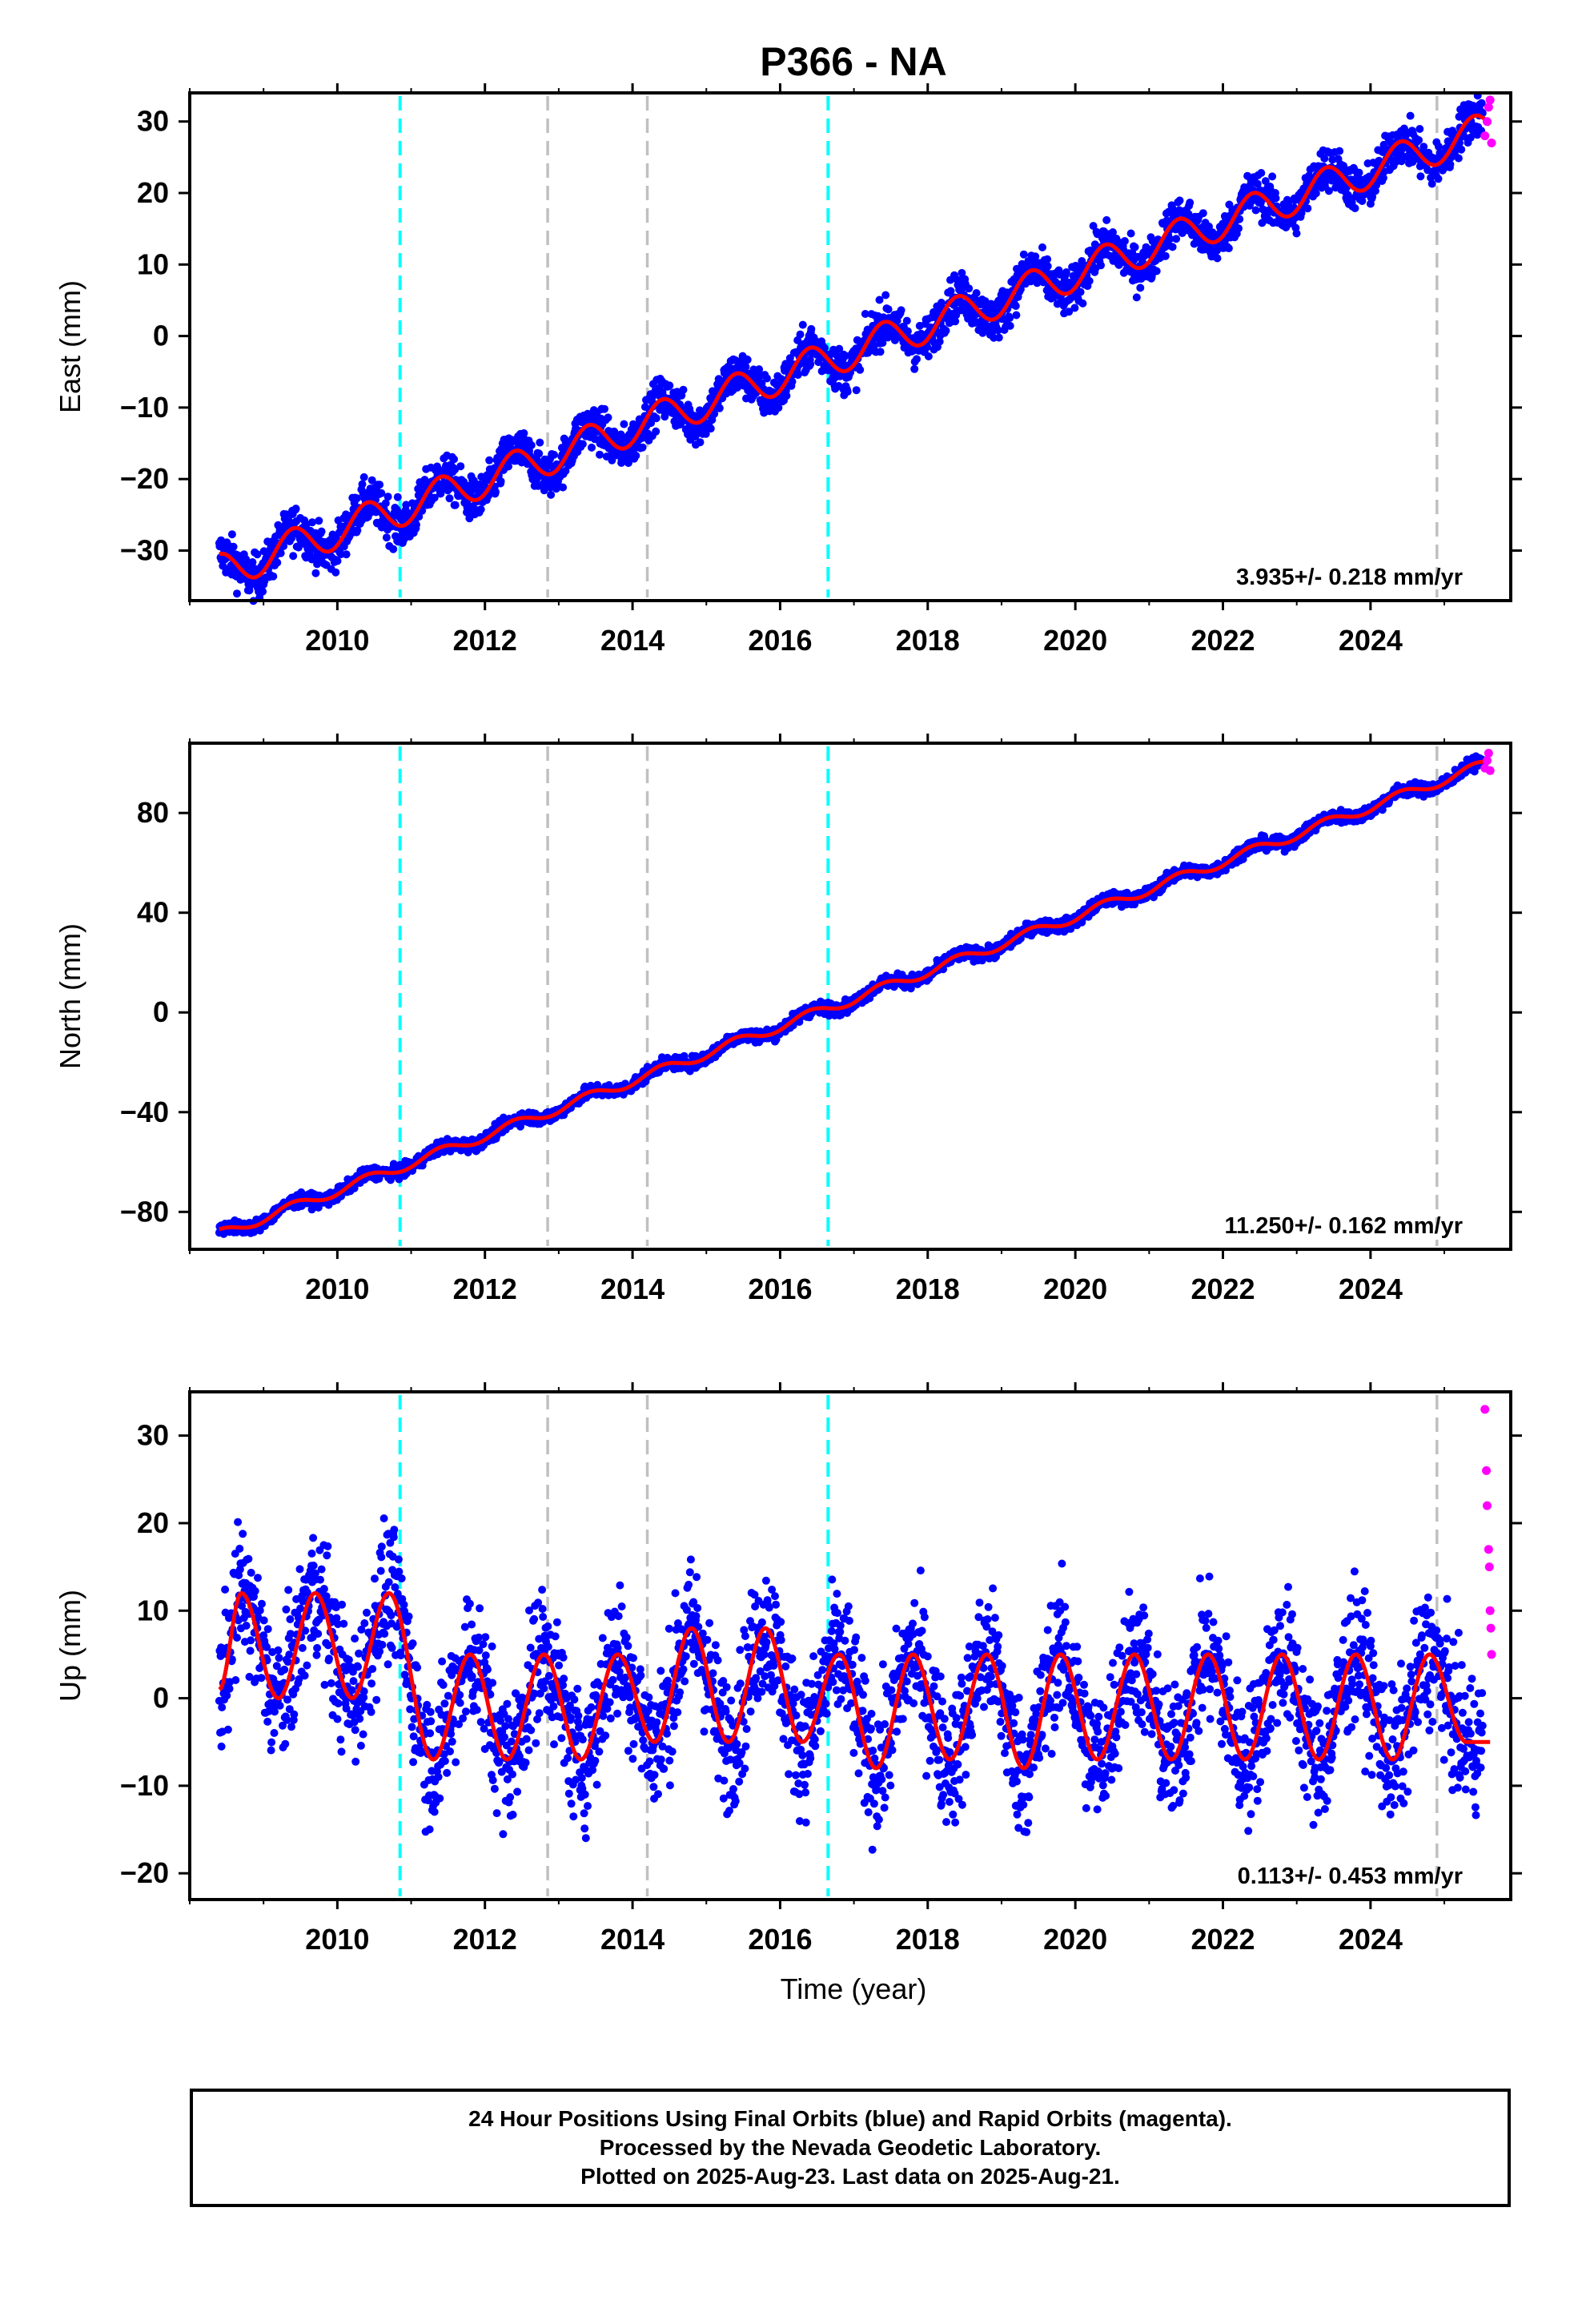  What do you see at coordinates (144, 478) in the screenshot?
I see `y-tick-label: −20` at bounding box center [144, 478].